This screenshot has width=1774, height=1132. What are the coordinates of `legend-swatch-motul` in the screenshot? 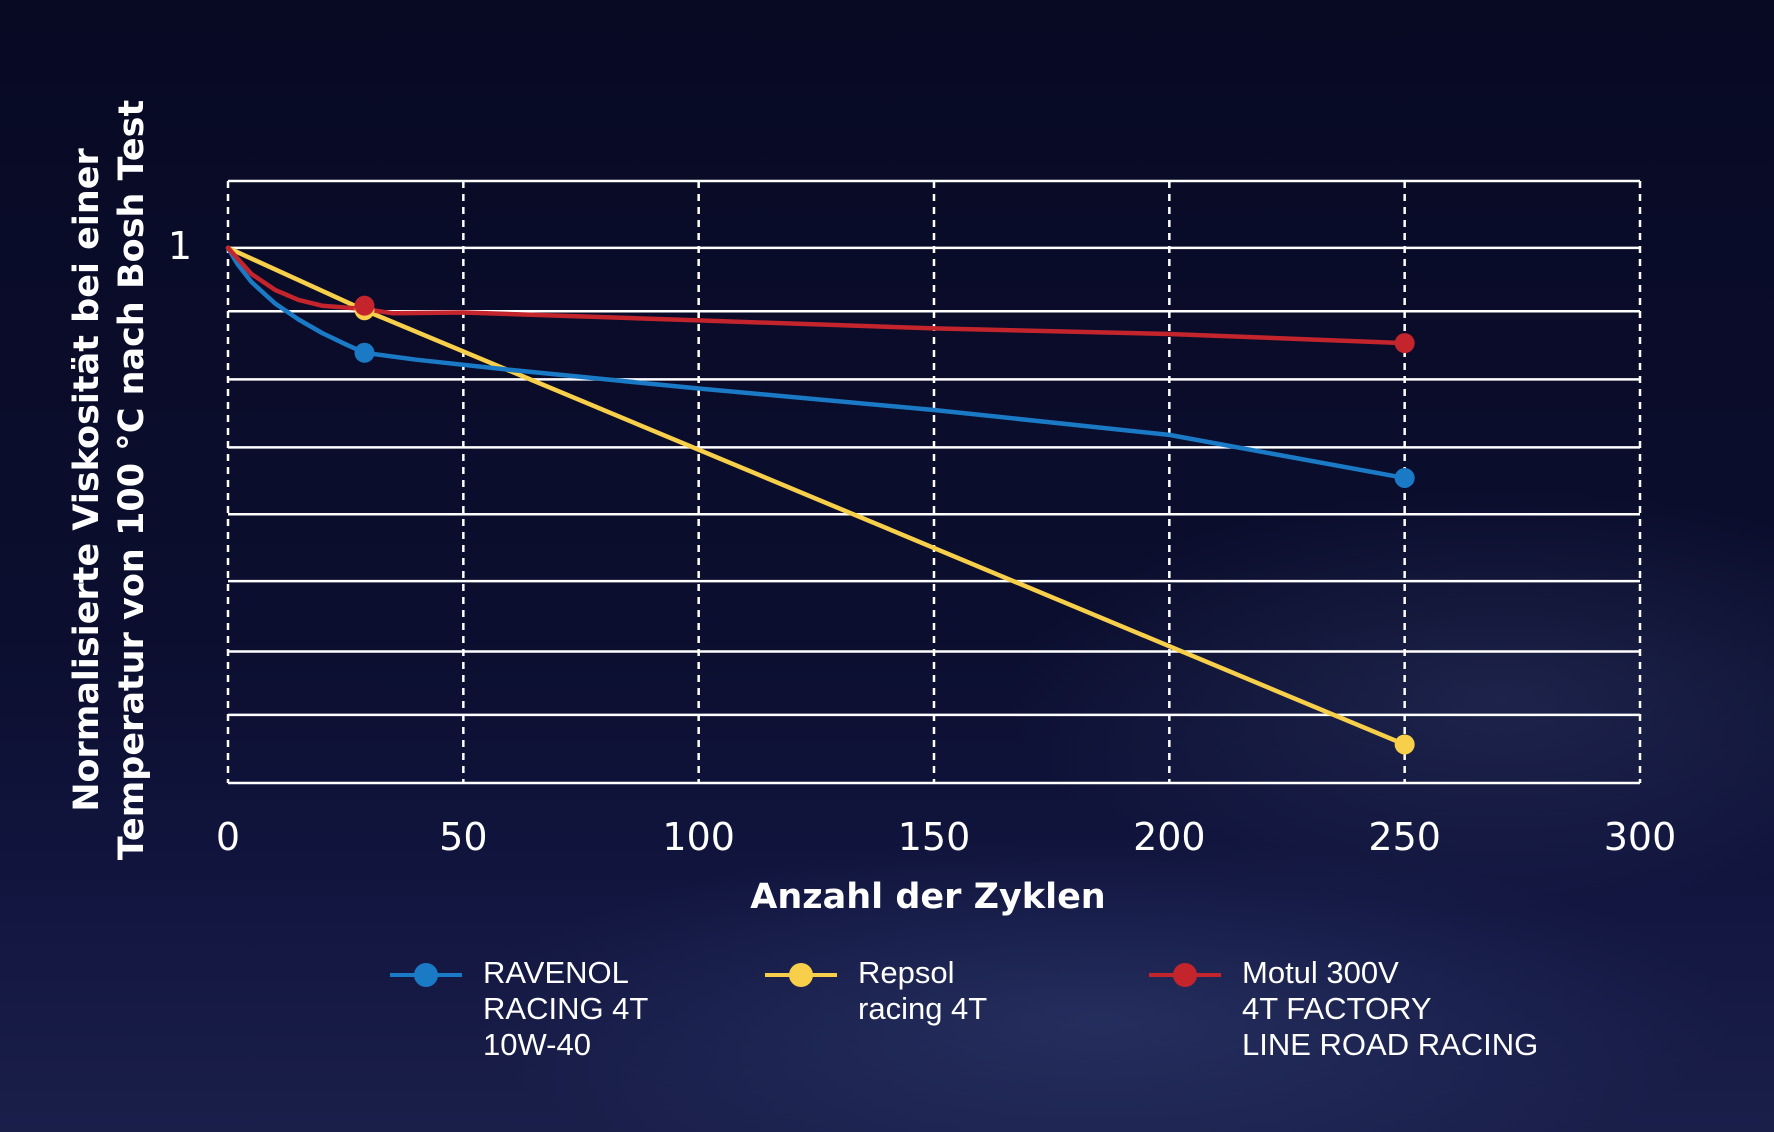 It's located at (1185, 975).